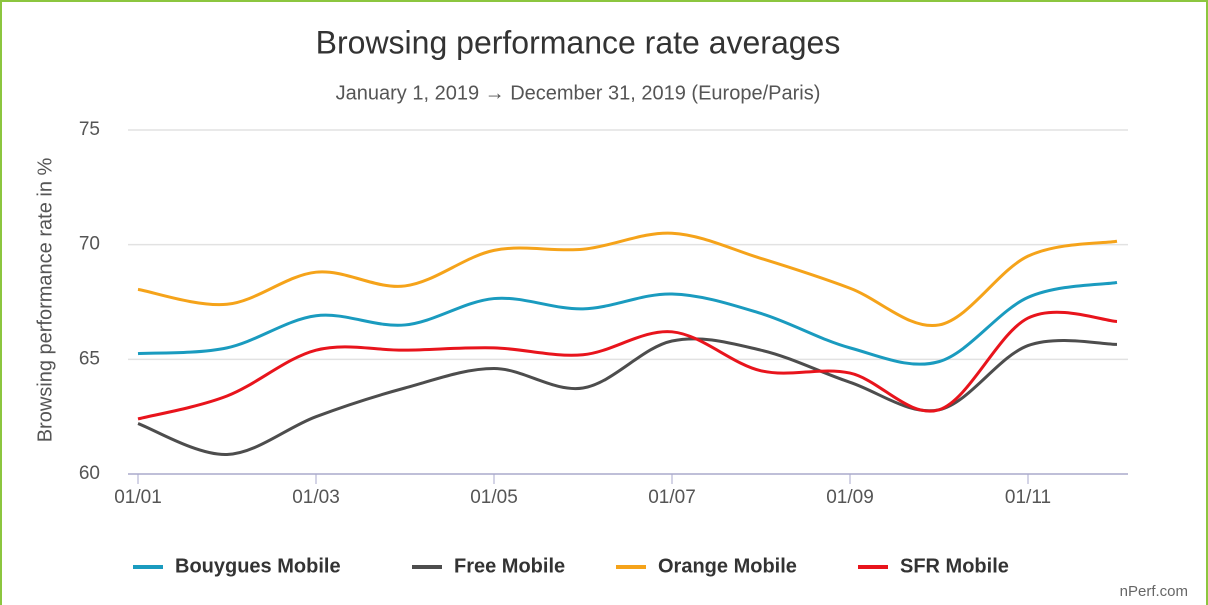 This screenshot has height=605, width=1208. Describe the element at coordinates (89, 473) in the screenshot. I see `y-tick-label: 60` at that location.